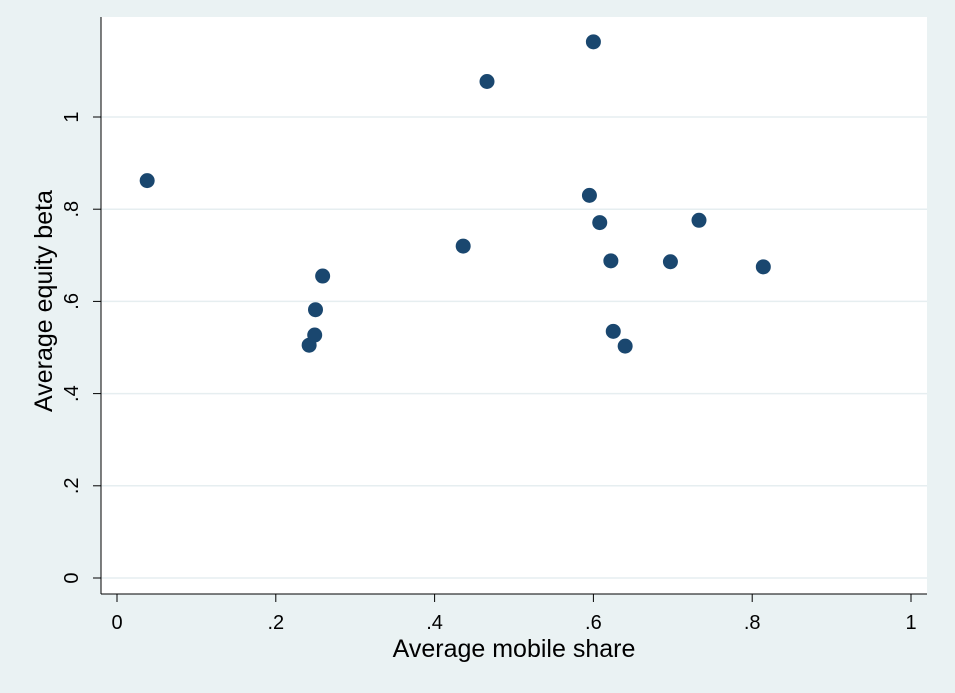 Image resolution: width=955 pixels, height=693 pixels. Describe the element at coordinates (593, 623) in the screenshot. I see `x-tick-label-3: .6` at that location.